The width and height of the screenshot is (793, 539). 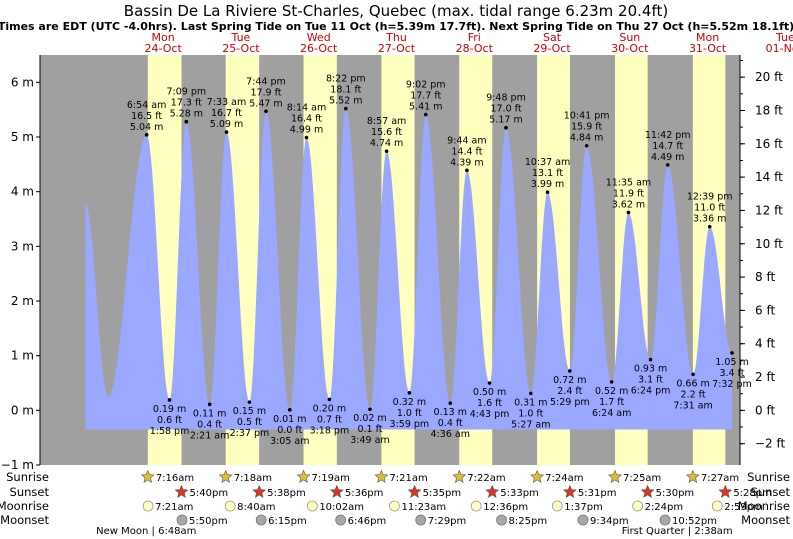 What do you see at coordinates (586, 127) in the screenshot?
I see `high-tide-ft: 15.9 ft` at bounding box center [586, 127].